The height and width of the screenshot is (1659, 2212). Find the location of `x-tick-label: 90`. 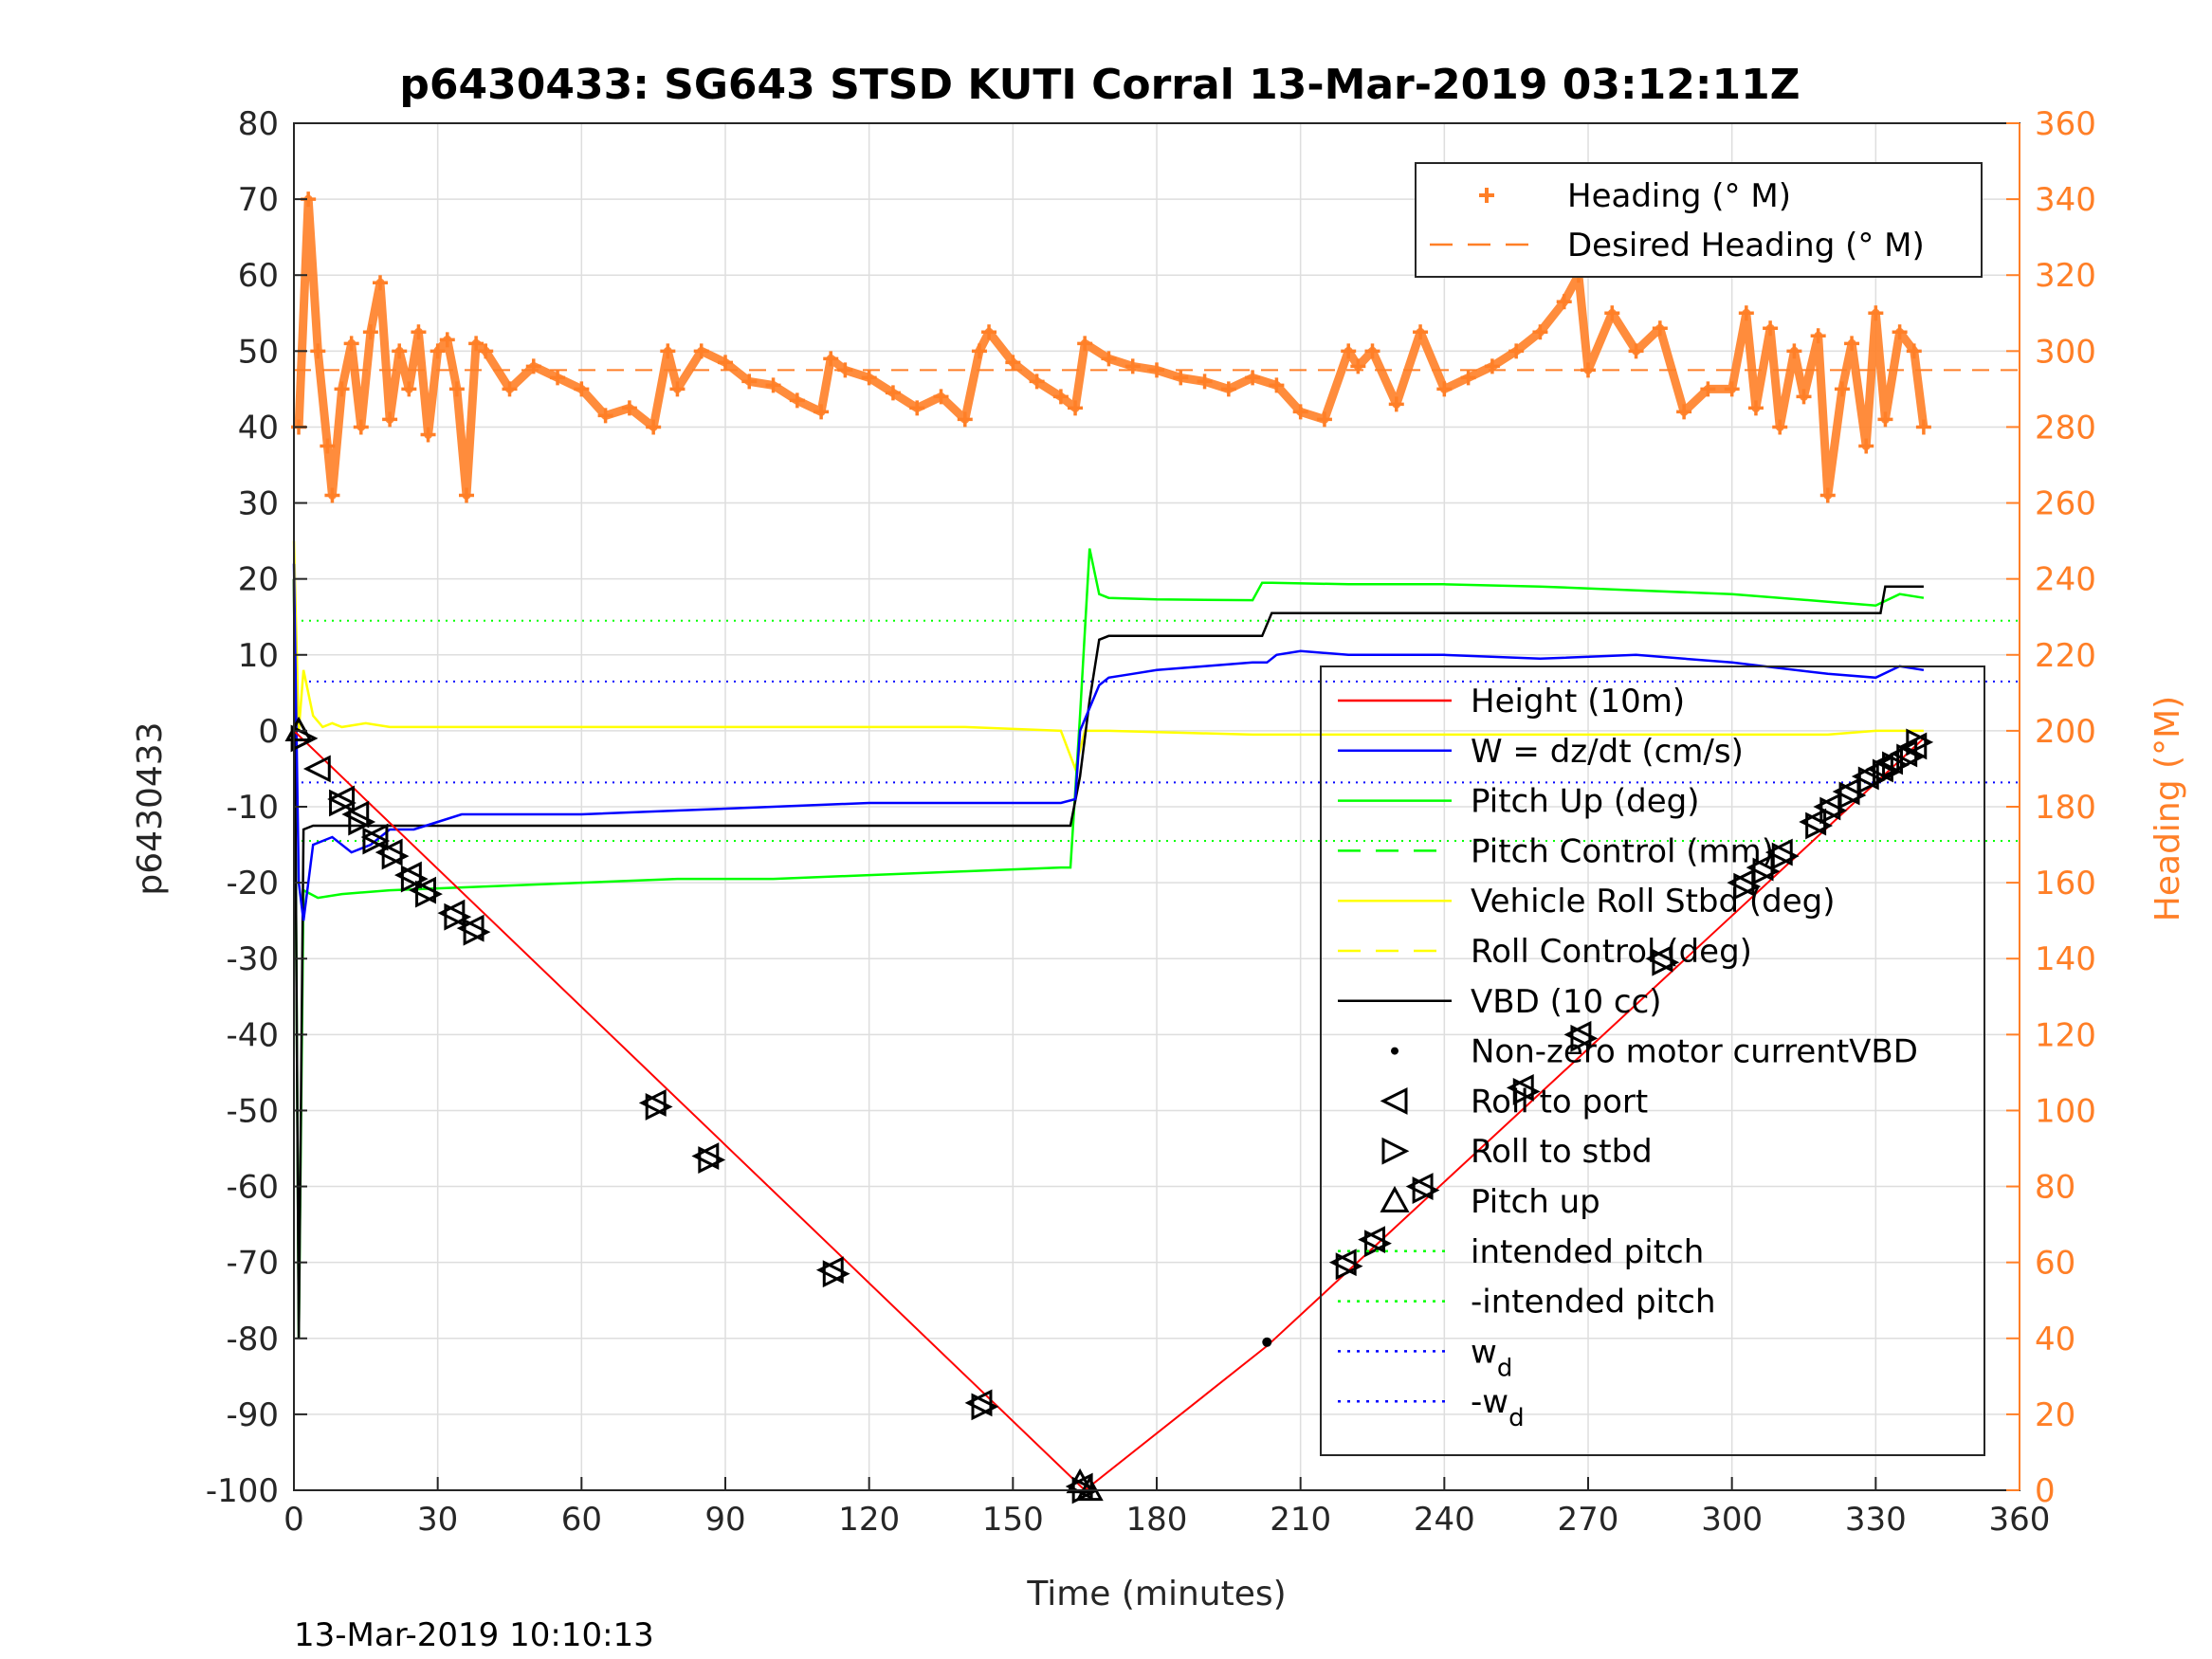

x-tick-label: 90 is located at coordinates (724, 1520).